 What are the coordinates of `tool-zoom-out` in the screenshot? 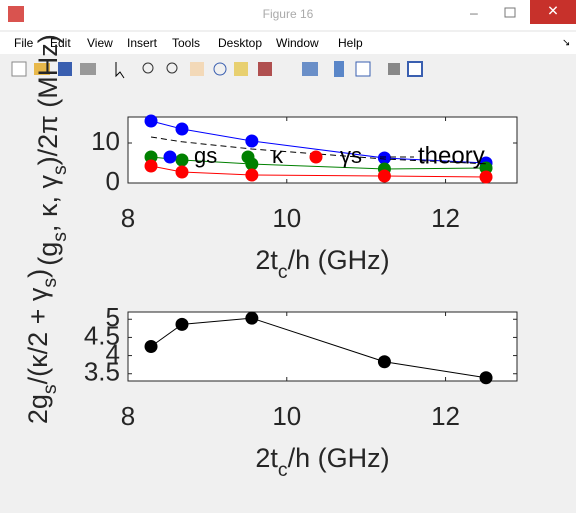 It's located at (172, 68).